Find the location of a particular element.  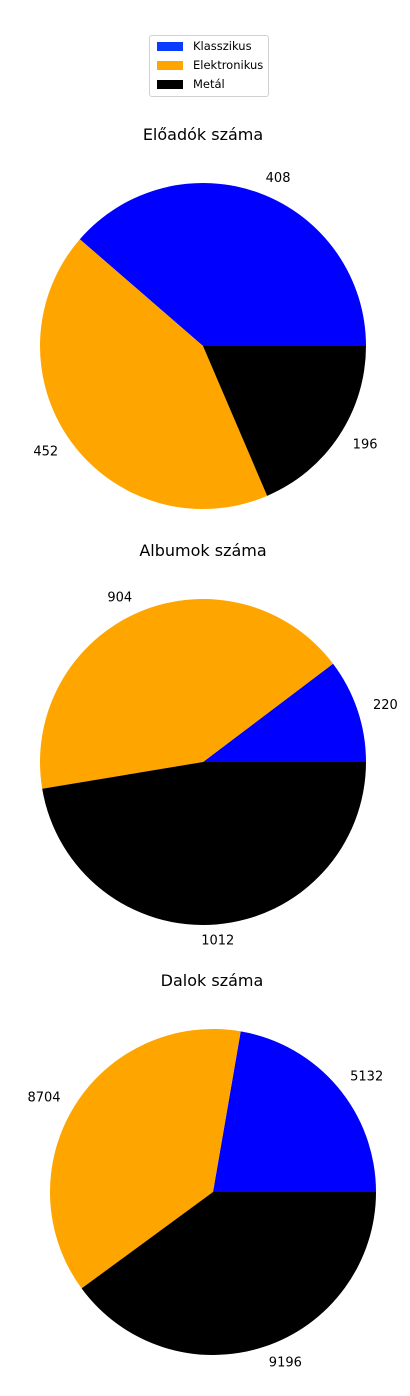

chart-title: Albumok száma is located at coordinates (202, 550).